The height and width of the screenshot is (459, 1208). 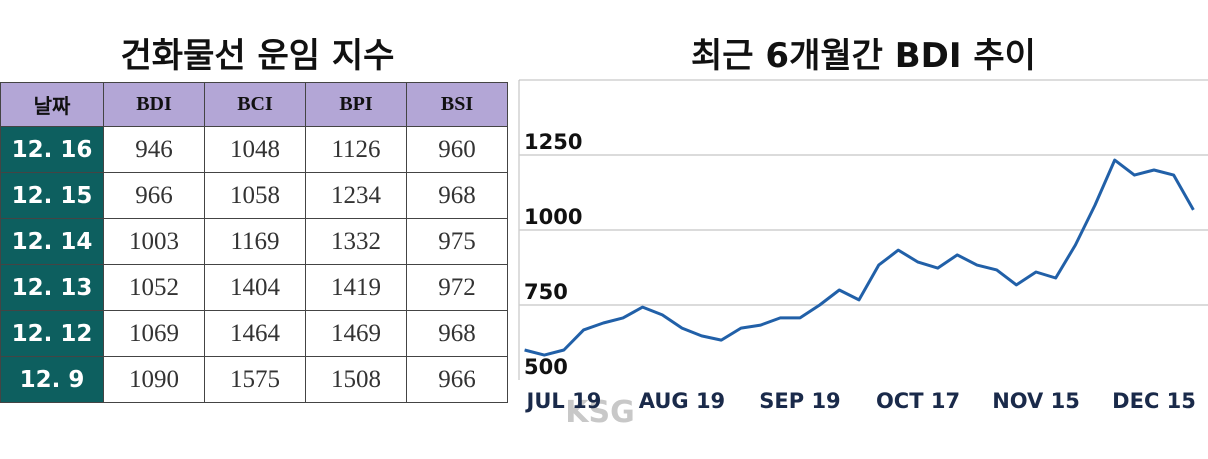 I want to click on value-cell: 1508, so click(x=356, y=379).